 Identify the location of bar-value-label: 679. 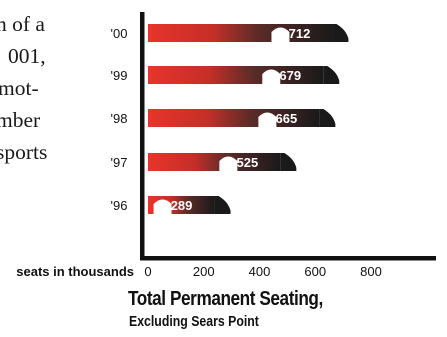
(290, 75).